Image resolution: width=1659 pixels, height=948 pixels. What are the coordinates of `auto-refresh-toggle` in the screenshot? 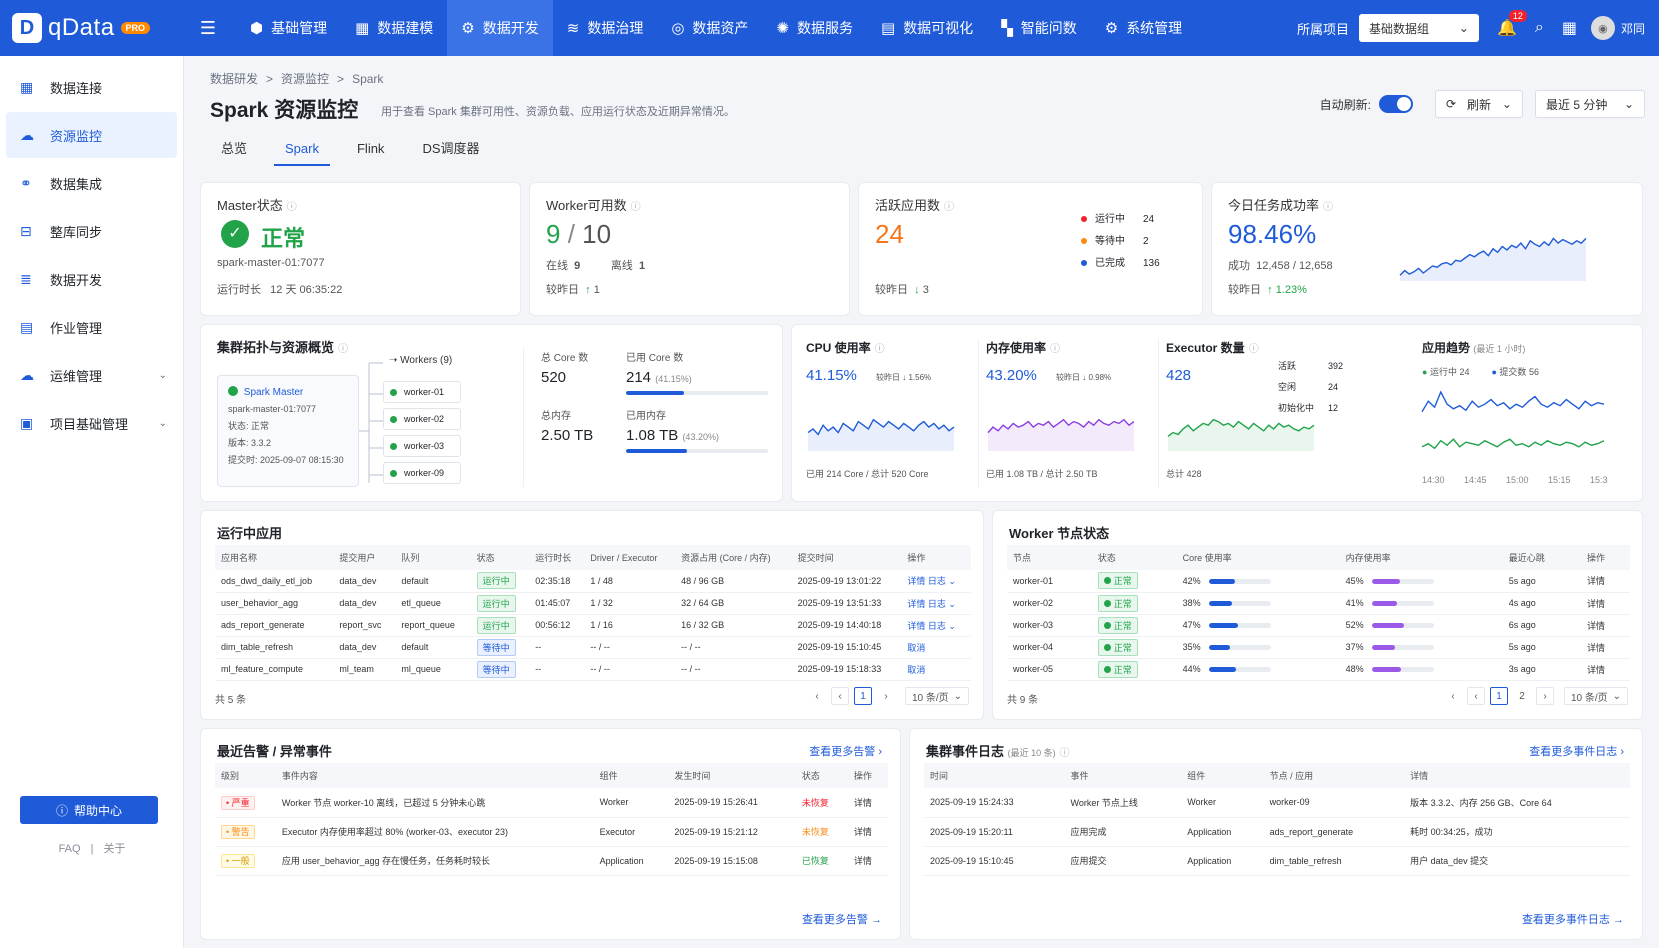 It's located at (1396, 104).